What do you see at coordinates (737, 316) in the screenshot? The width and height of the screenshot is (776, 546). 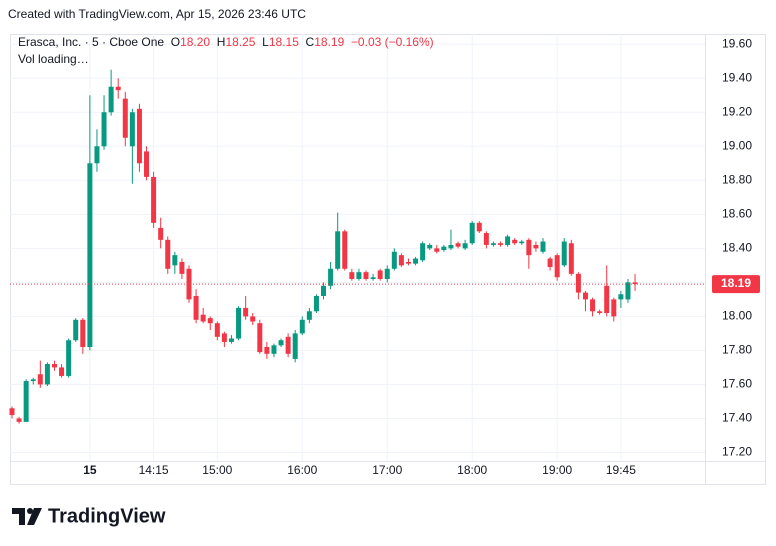 I see `y-tick-label: 18.00` at bounding box center [737, 316].